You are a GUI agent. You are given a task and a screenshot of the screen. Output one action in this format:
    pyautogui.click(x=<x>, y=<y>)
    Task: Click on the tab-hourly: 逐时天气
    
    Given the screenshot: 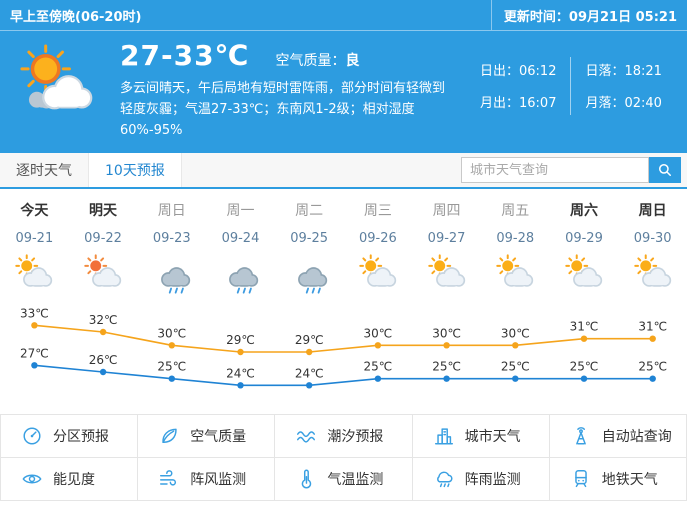 What is the action you would take?
    pyautogui.click(x=44, y=171)
    